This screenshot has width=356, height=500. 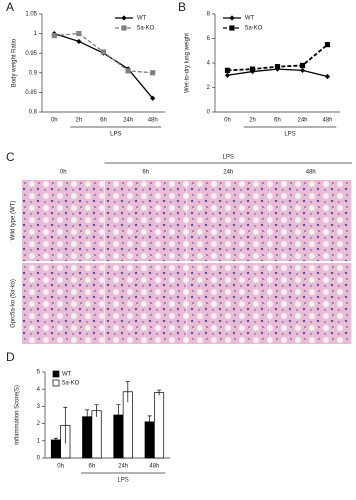 What do you see at coordinates (31, 54) in the screenshot?
I see `y-tick-label: 0.95` at bounding box center [31, 54].